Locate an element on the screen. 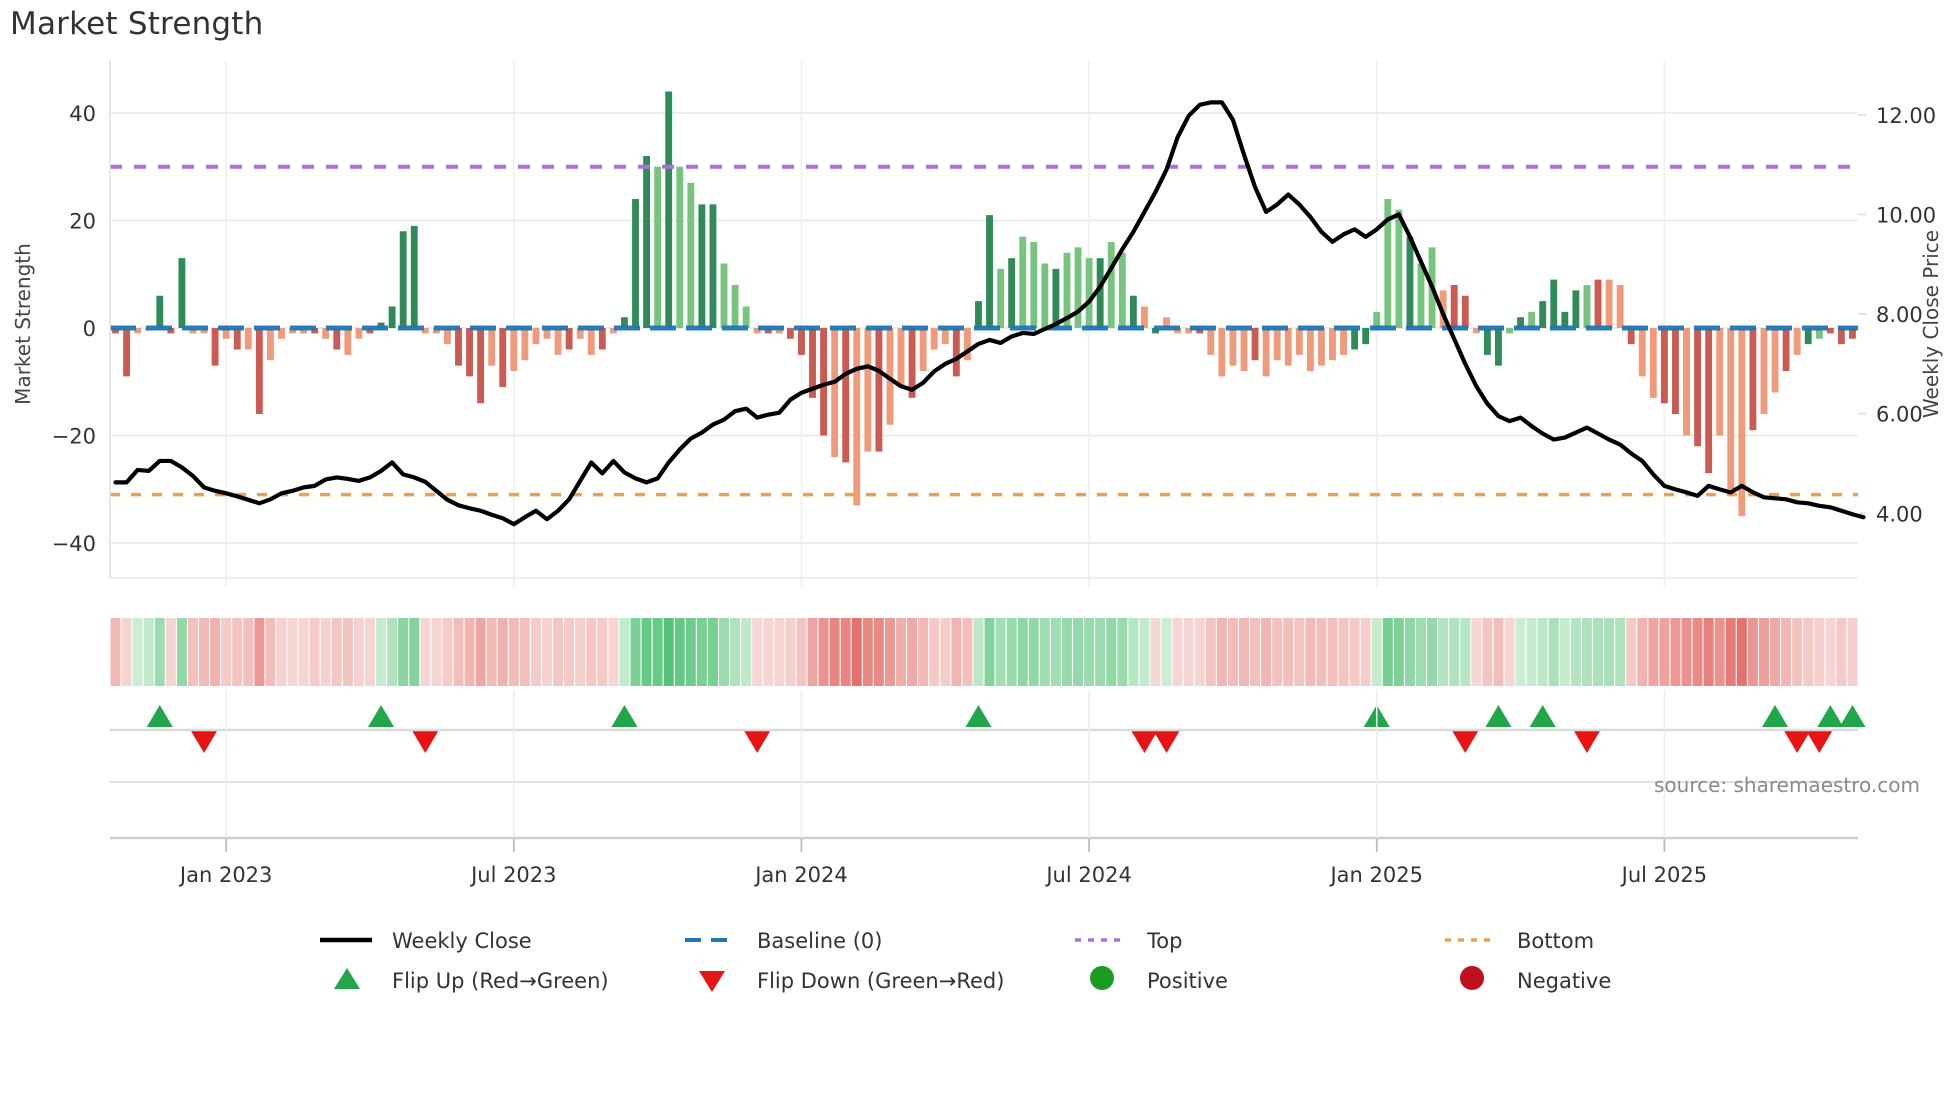 The width and height of the screenshot is (1960, 1102). legend-item-label: Top is located at coordinates (1164, 941).